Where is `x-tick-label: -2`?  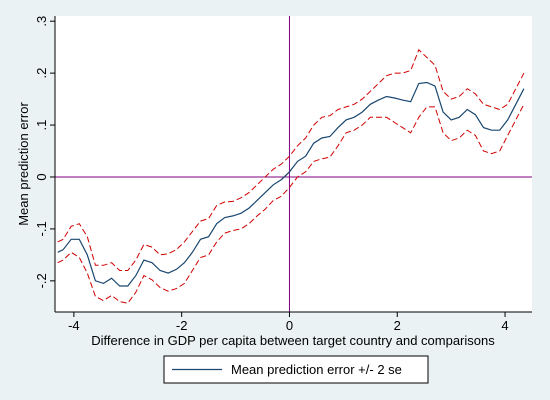 x-tick-label: -2 is located at coordinates (182, 325).